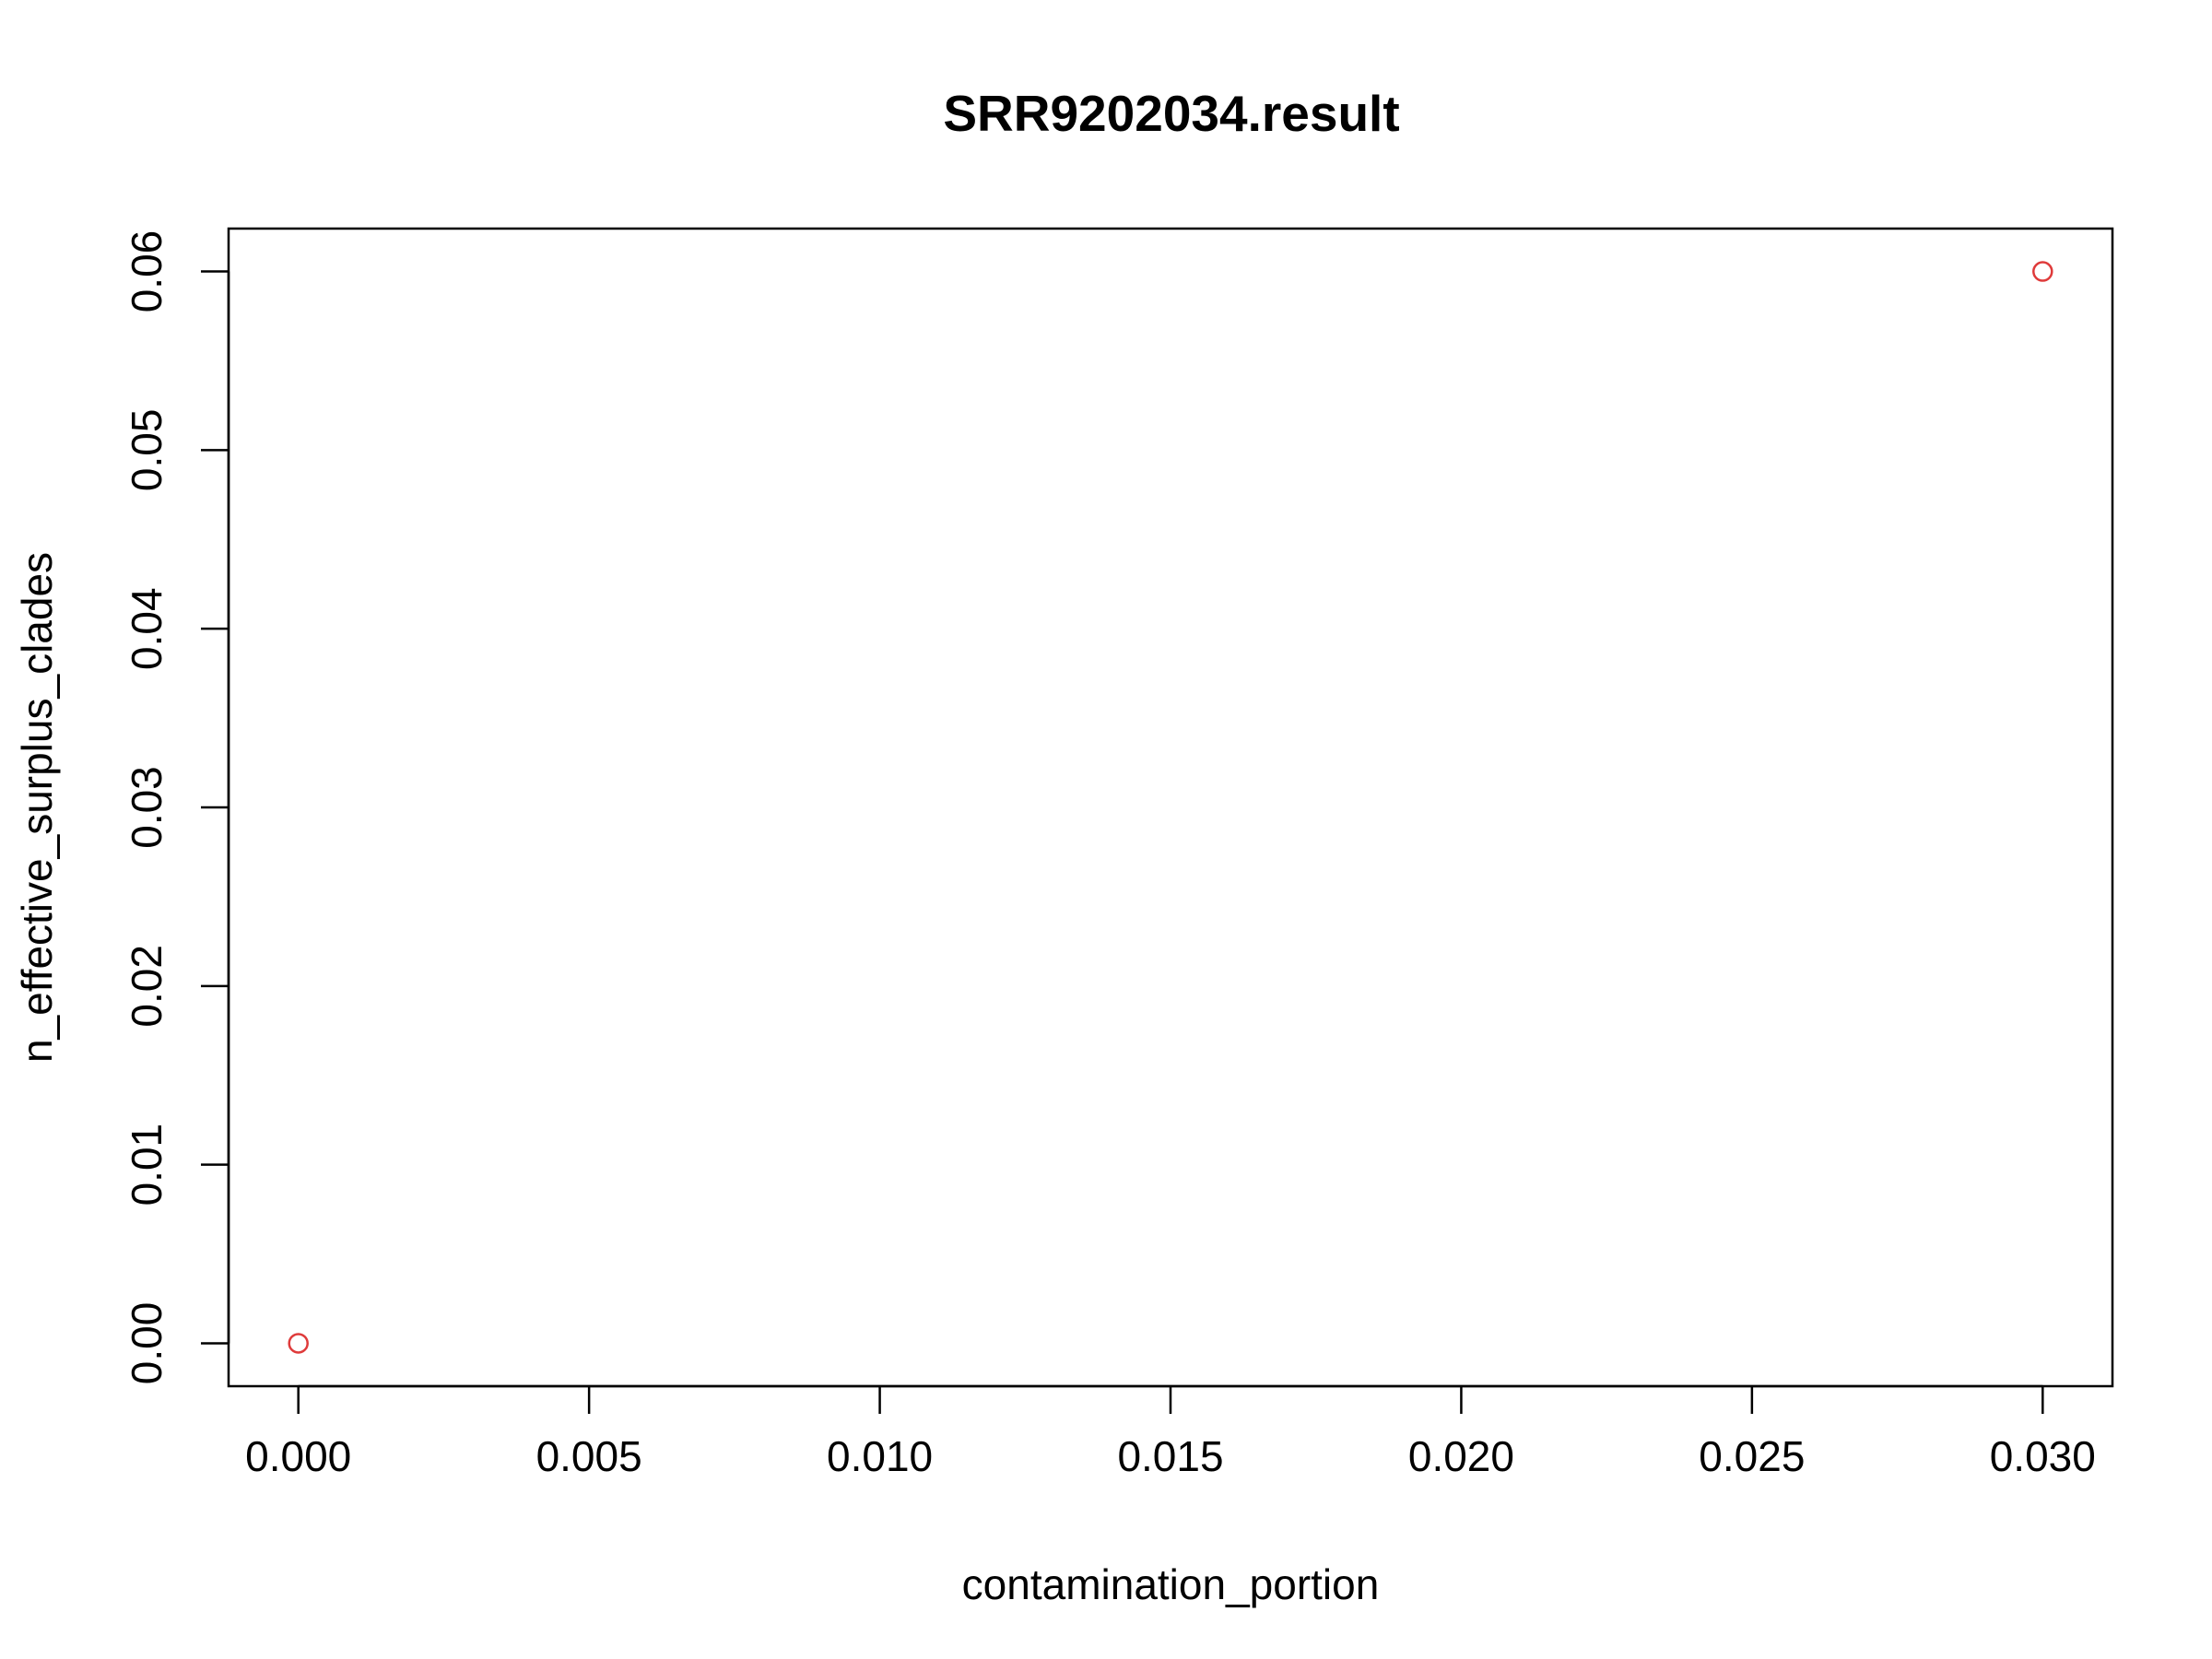 This screenshot has width=2212, height=1659. Describe the element at coordinates (147, 1165) in the screenshot. I see `y-tick-label: 0.01` at that location.